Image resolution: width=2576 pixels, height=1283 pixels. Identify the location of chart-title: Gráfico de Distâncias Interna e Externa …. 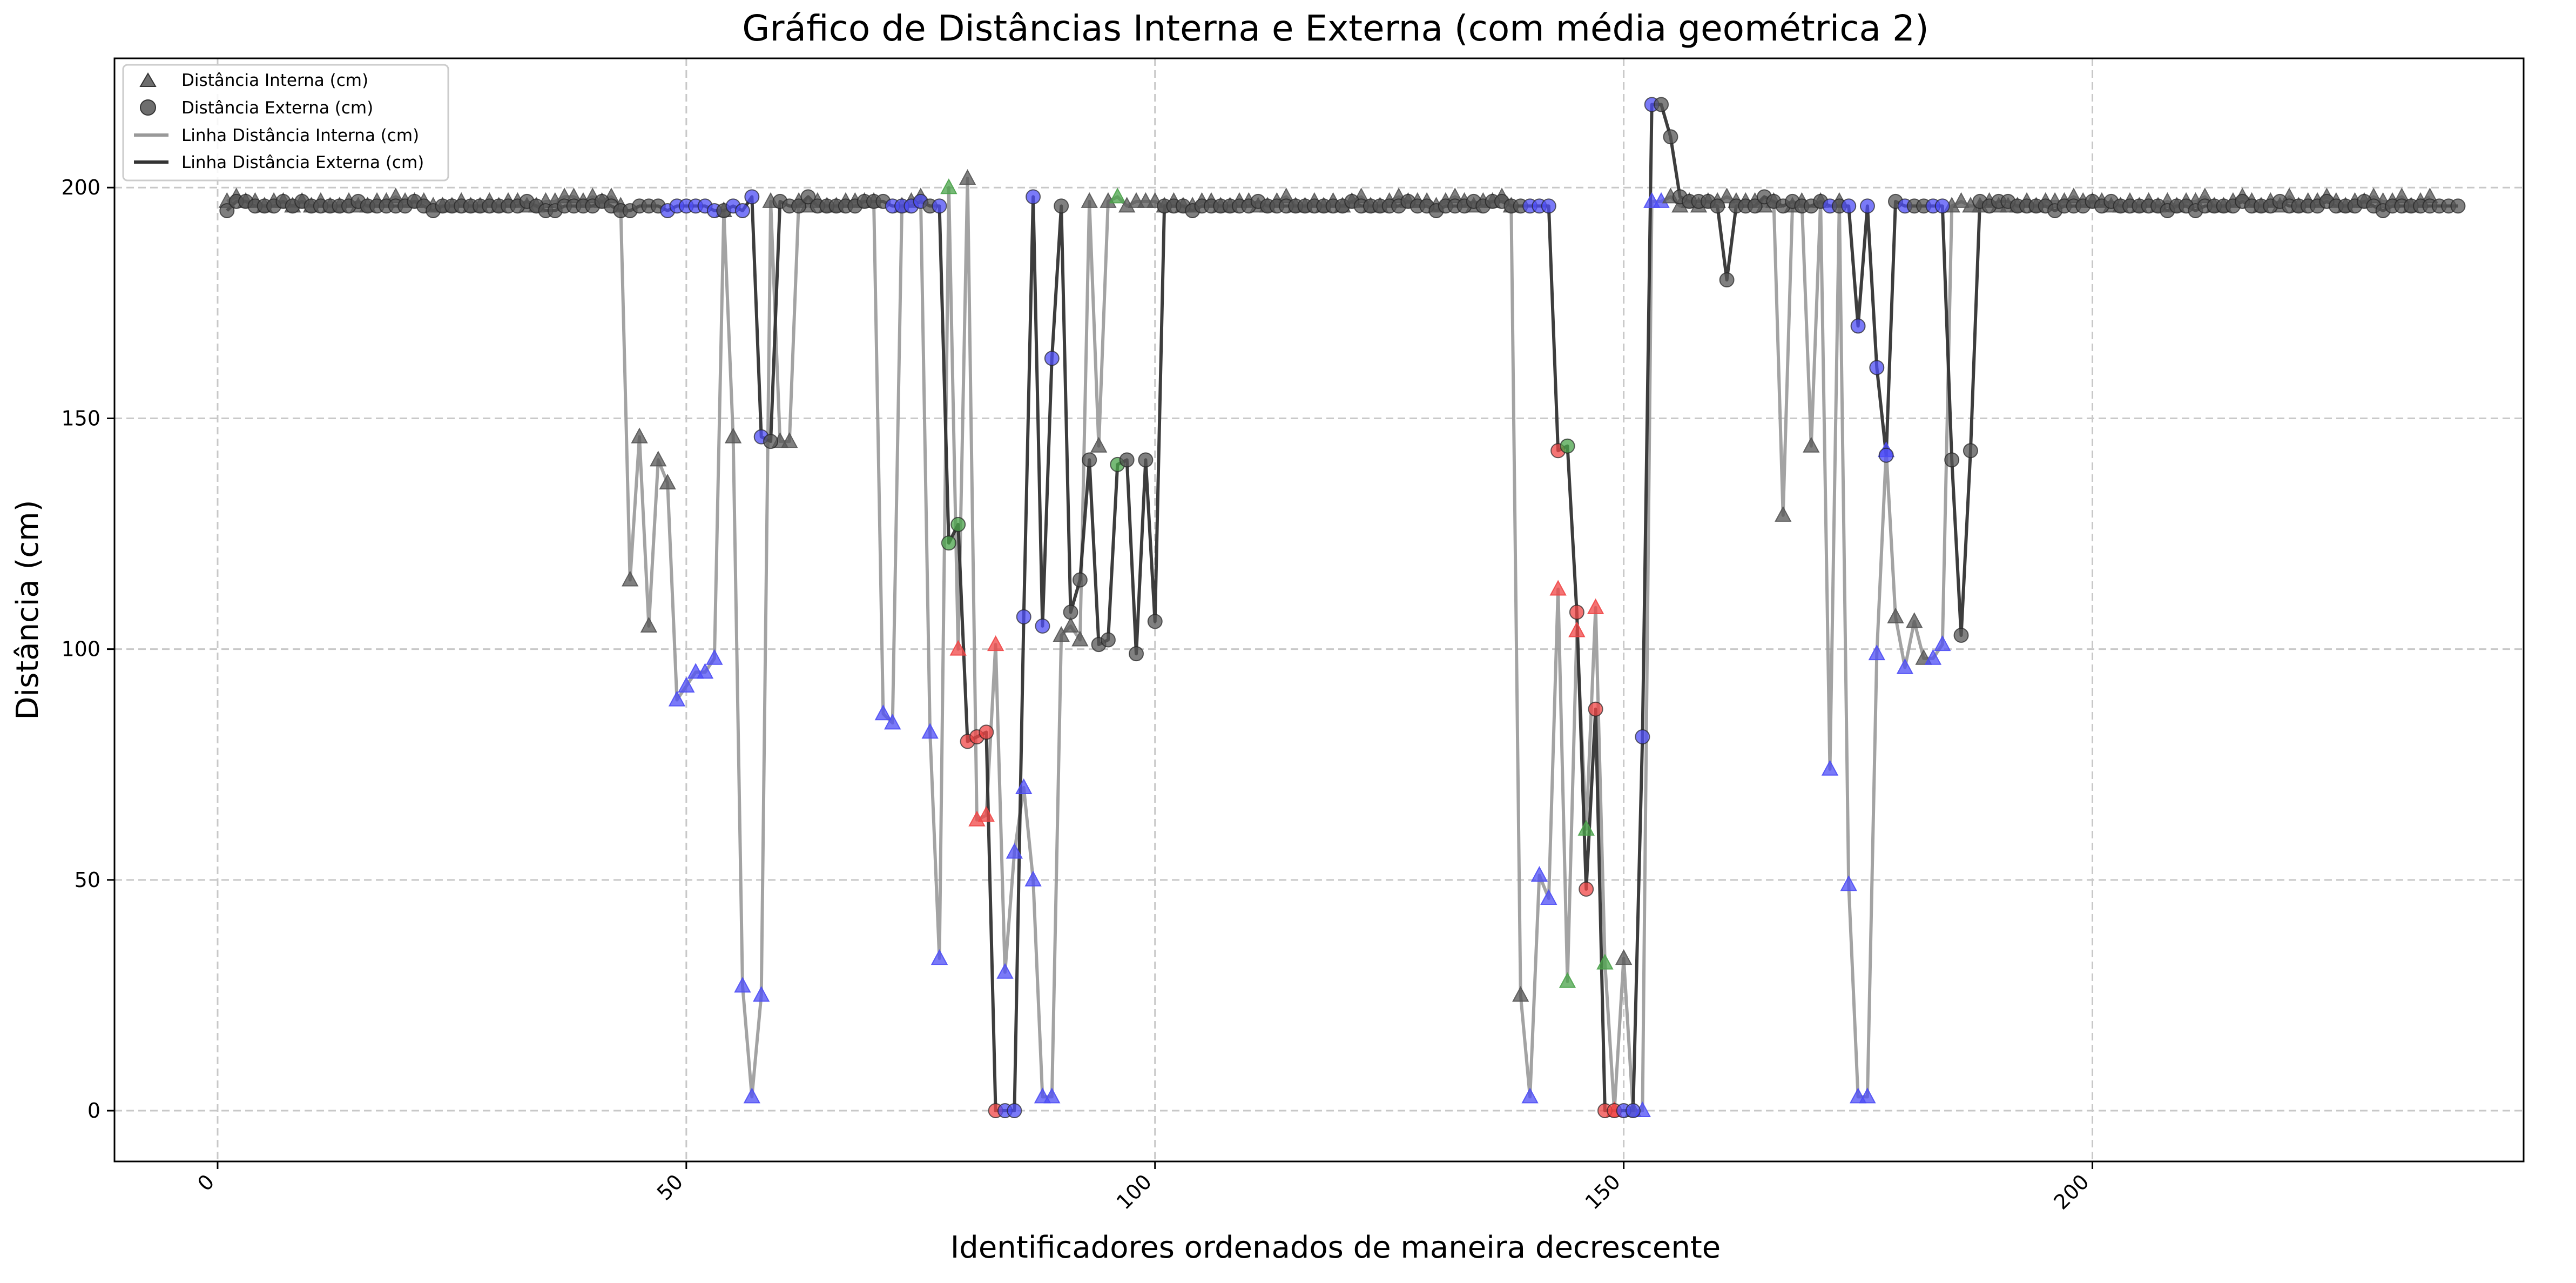
(1335, 28).